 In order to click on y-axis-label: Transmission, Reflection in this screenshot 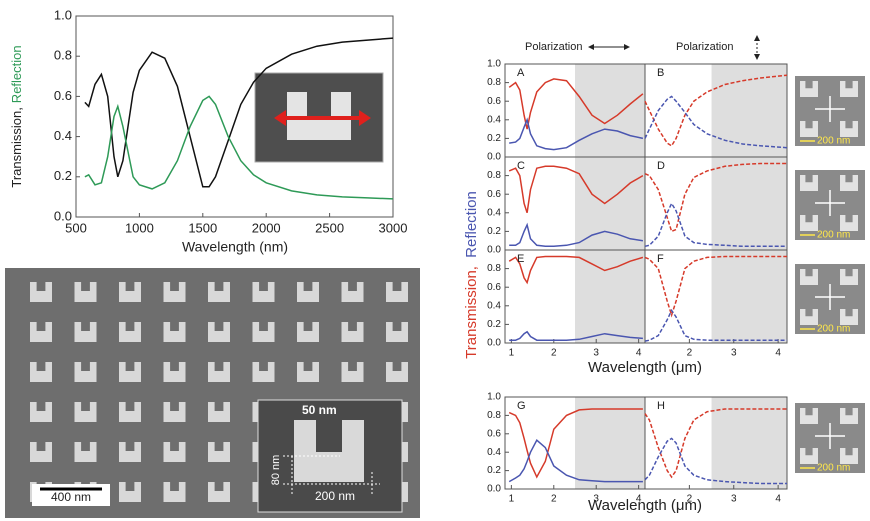, I will do `click(16, 116)`.